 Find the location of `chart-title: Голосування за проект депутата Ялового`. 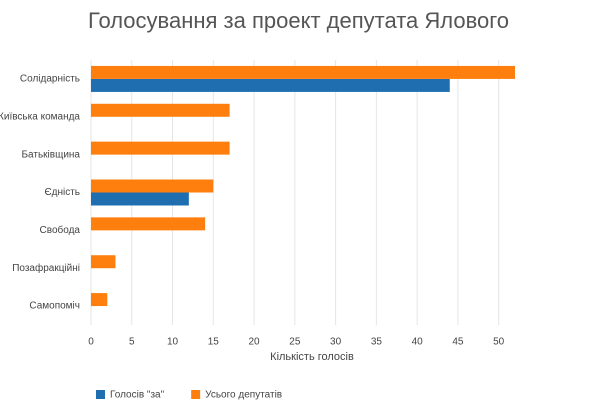

chart-title: Голосування за проект депутата Ялового is located at coordinates (298, 20).